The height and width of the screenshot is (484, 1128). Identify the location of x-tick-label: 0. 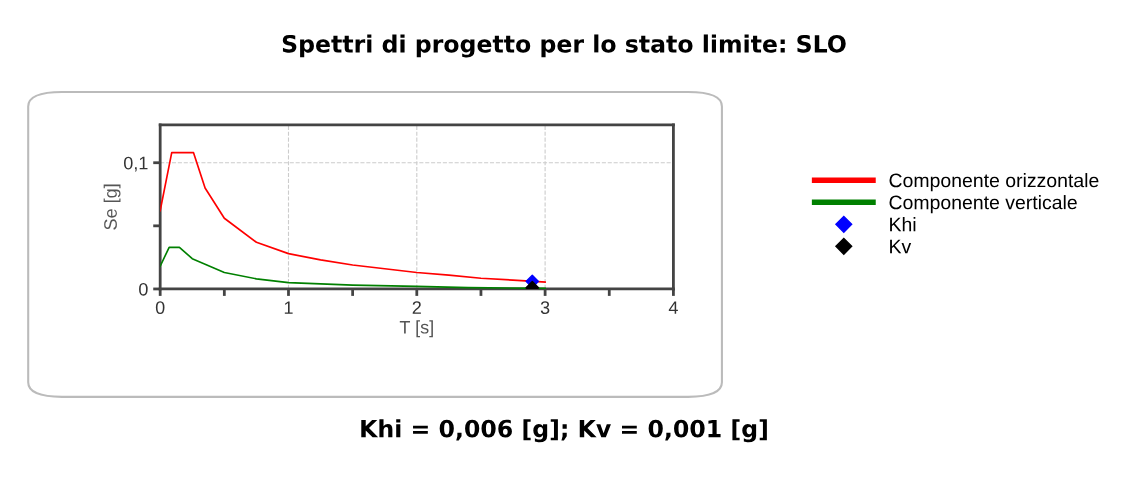
(160, 308).